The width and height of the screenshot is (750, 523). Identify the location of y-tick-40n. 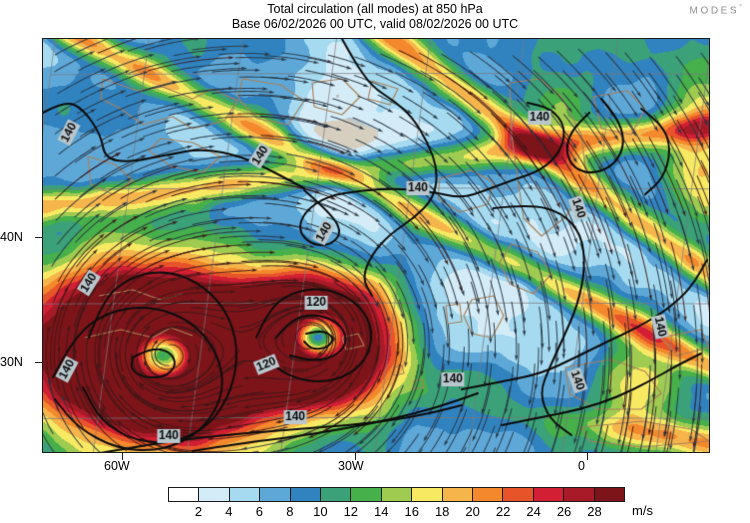
(38, 238).